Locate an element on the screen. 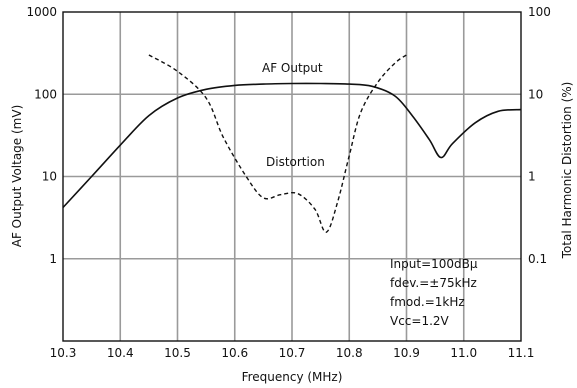 Image resolution: width=577 pixels, height=388 pixels. x-tick-label: 10.8 is located at coordinates (349, 353).